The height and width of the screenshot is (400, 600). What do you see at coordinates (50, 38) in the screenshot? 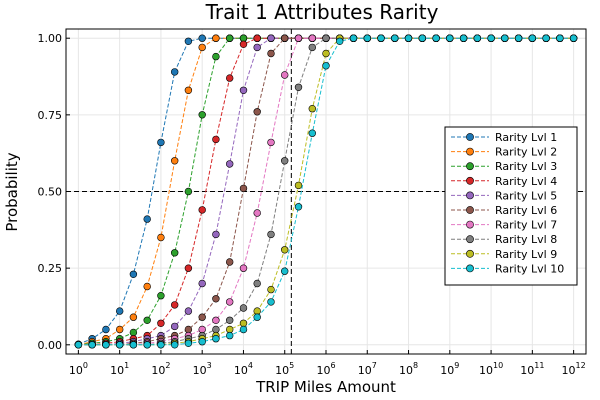
I see `y-tick-label: 1.00` at bounding box center [50, 38].